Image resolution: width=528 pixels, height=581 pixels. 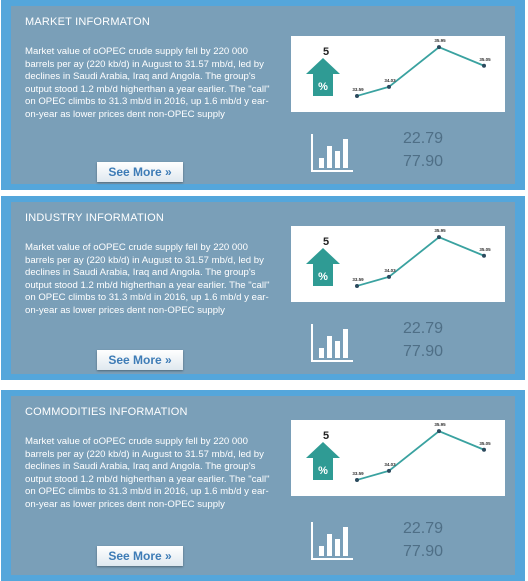 What do you see at coordinates (88, 22) in the screenshot?
I see `panel-title: MARKET INFORMATON` at bounding box center [88, 22].